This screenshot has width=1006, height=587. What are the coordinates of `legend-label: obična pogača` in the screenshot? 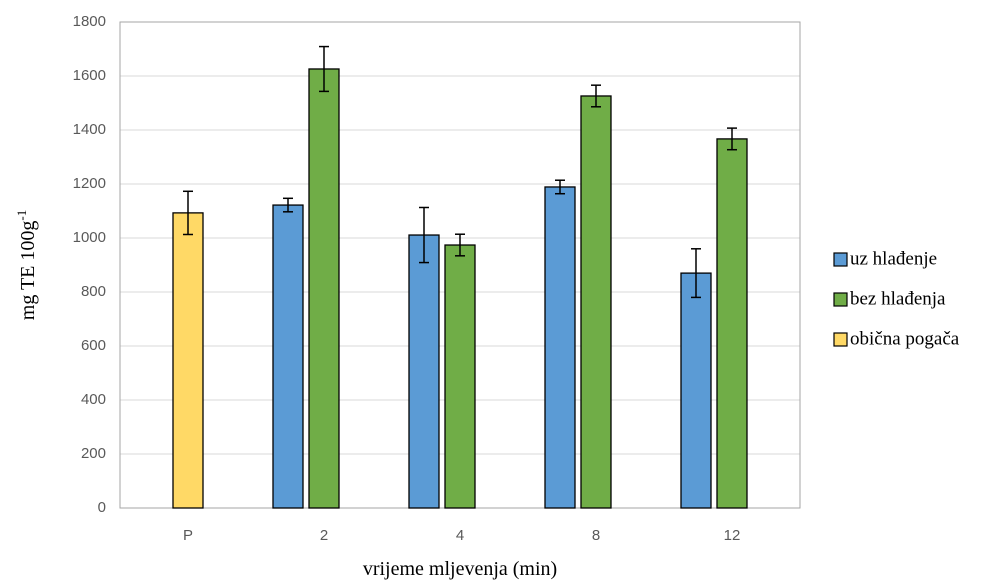 It's located at (905, 338).